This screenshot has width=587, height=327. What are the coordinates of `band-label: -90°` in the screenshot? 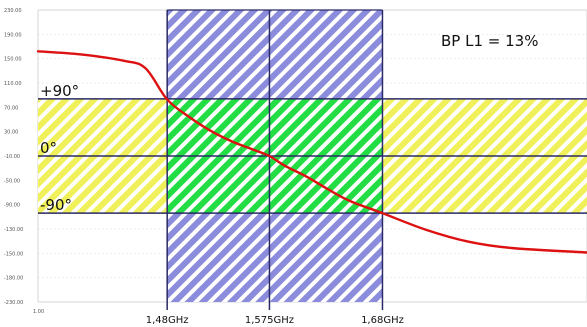 It's located at (56, 205).